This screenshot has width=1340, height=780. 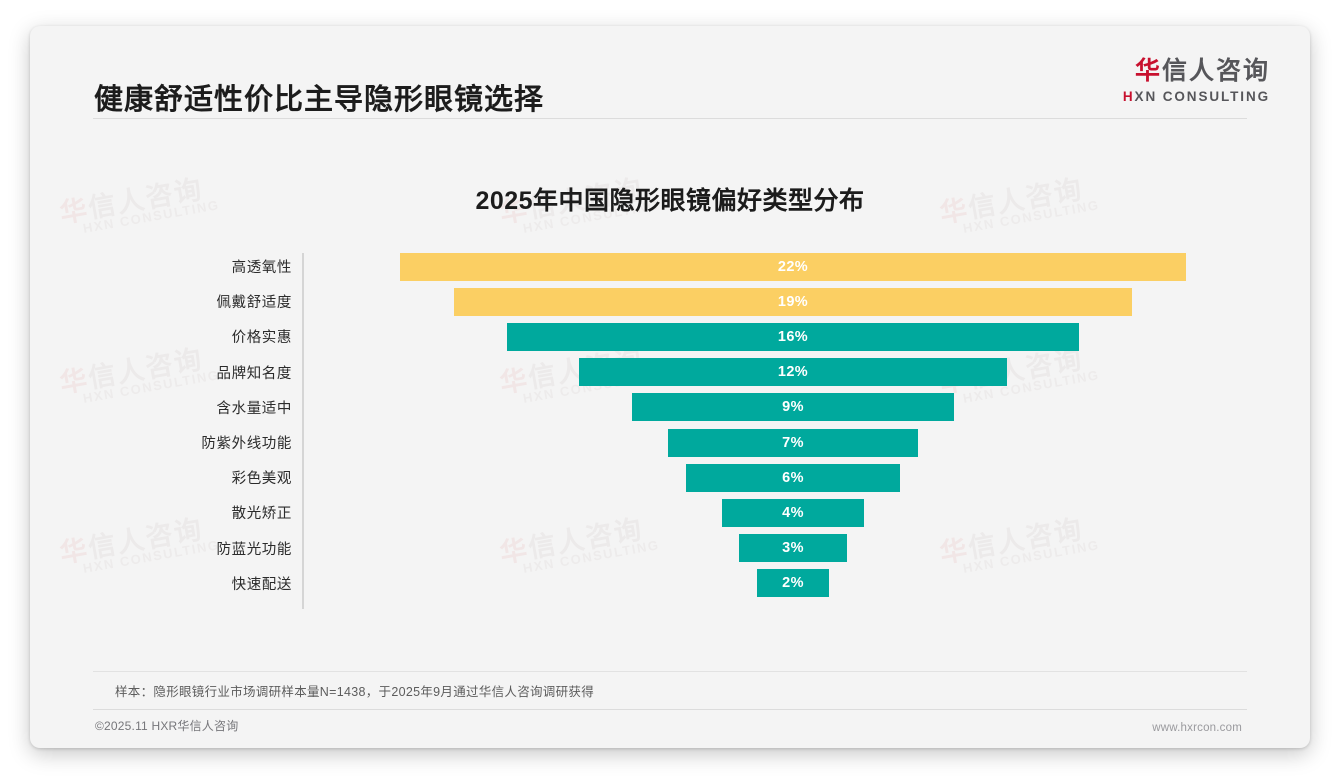 I want to click on bar-segment: 7%, so click(x=793, y=442).